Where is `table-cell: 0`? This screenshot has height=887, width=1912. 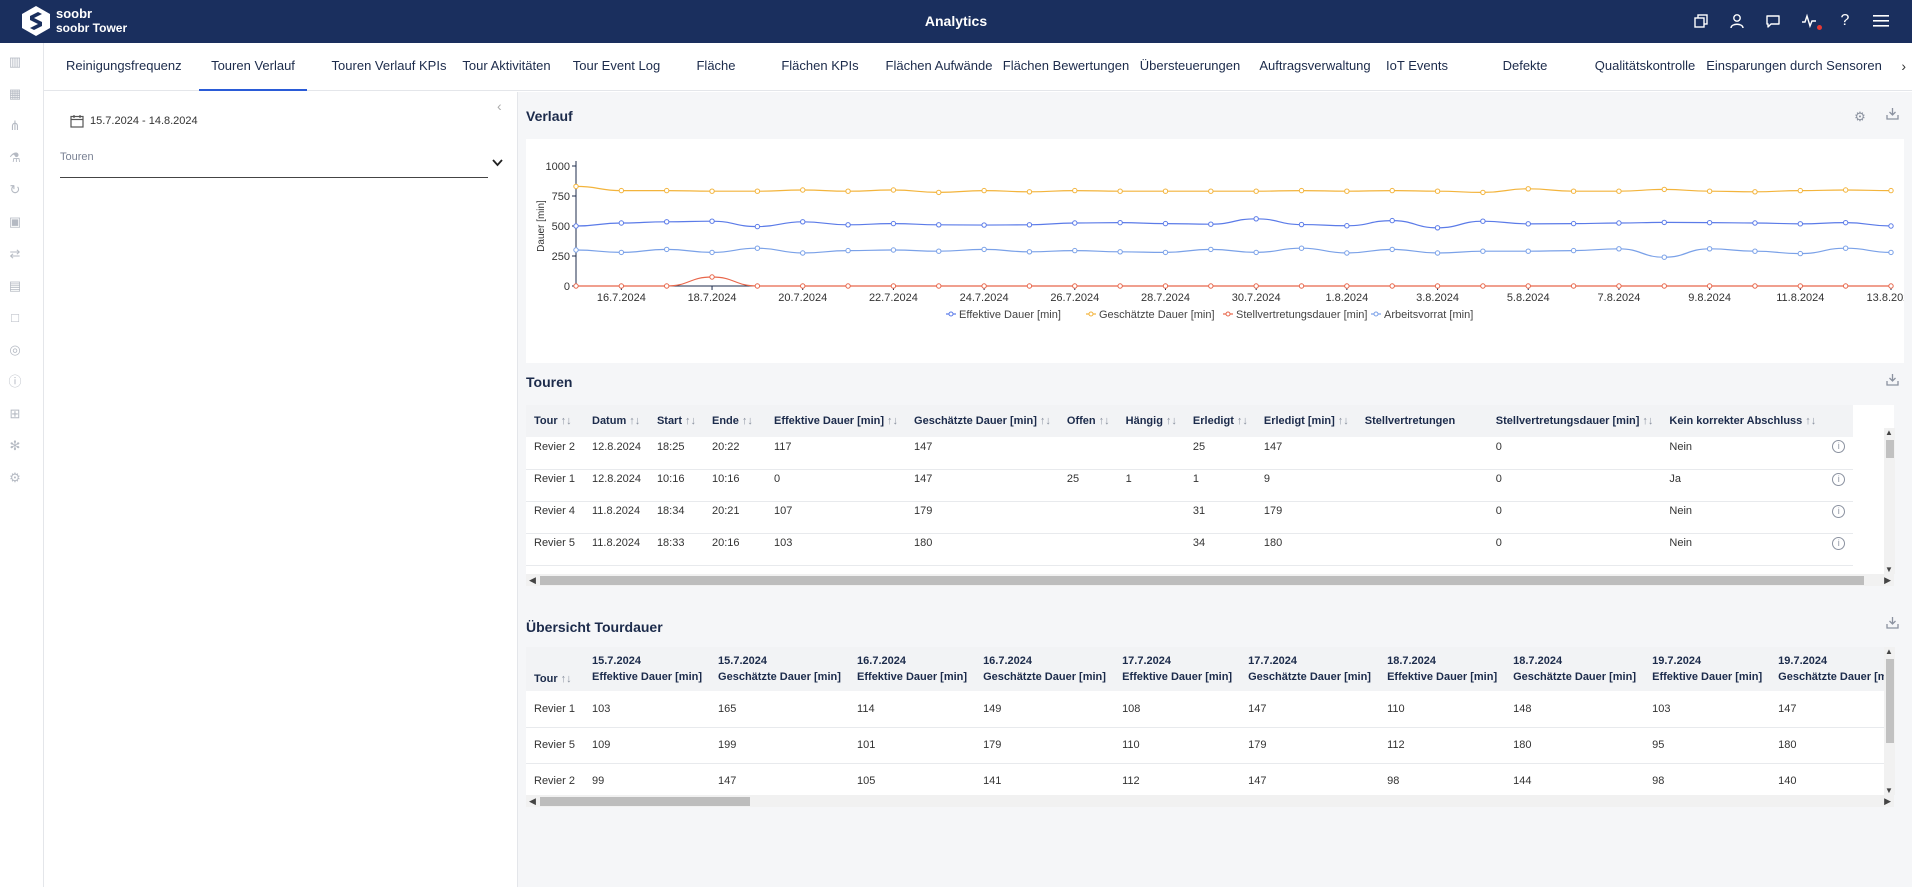 table-cell: 0 is located at coordinates (836, 479).